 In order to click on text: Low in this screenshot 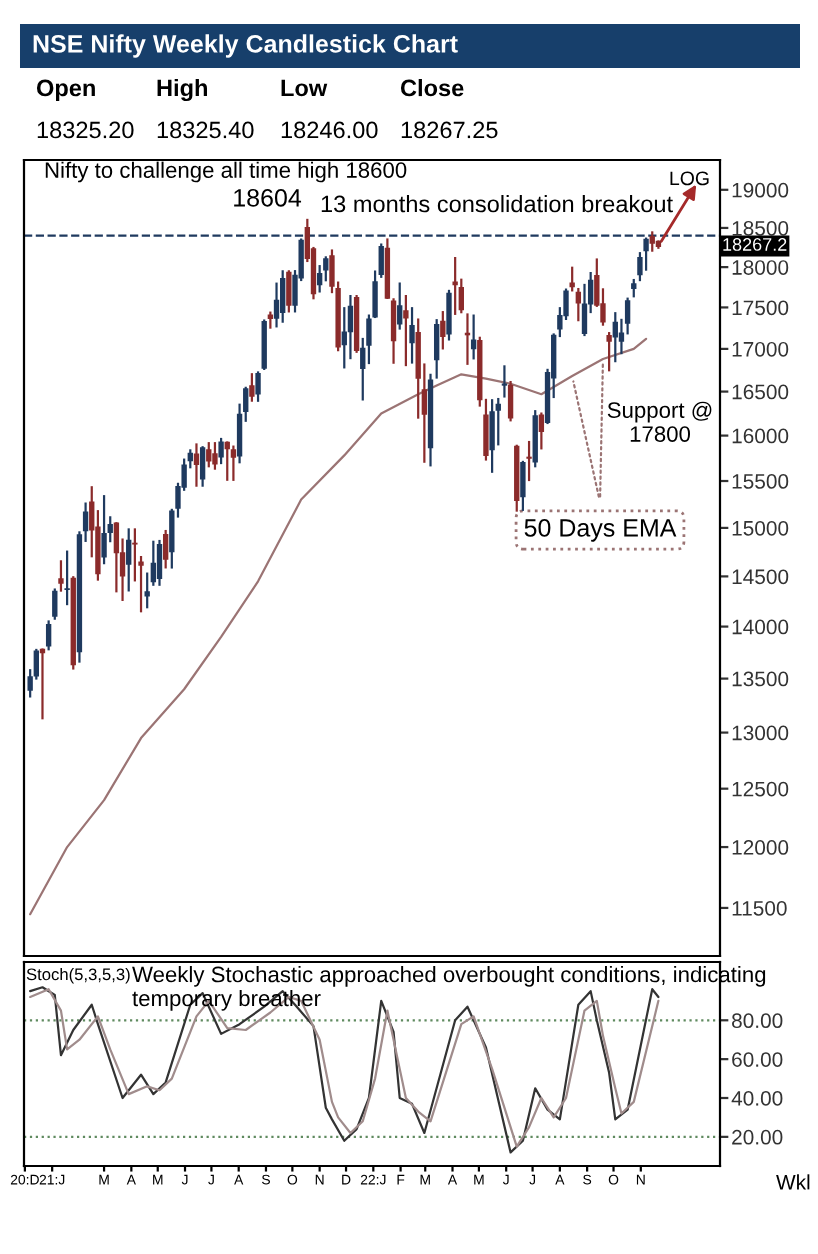, I will do `click(304, 88)`.